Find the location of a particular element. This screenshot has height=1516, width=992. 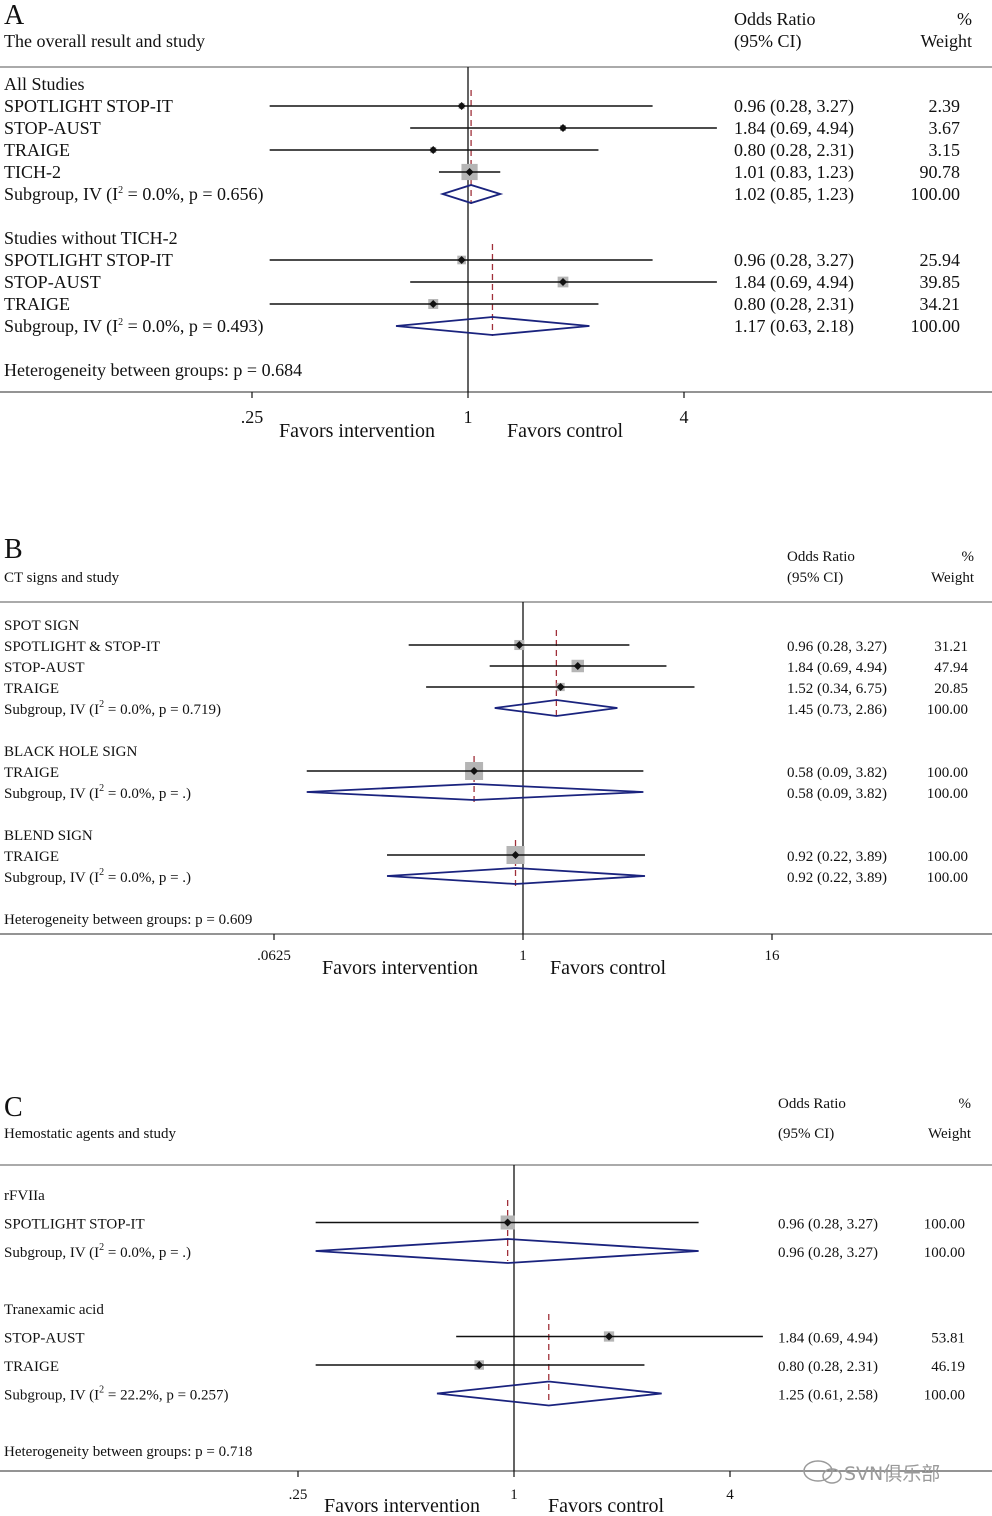

subgroup-ci-value: 1.17 (0.63, 2.18) is located at coordinates (794, 326).